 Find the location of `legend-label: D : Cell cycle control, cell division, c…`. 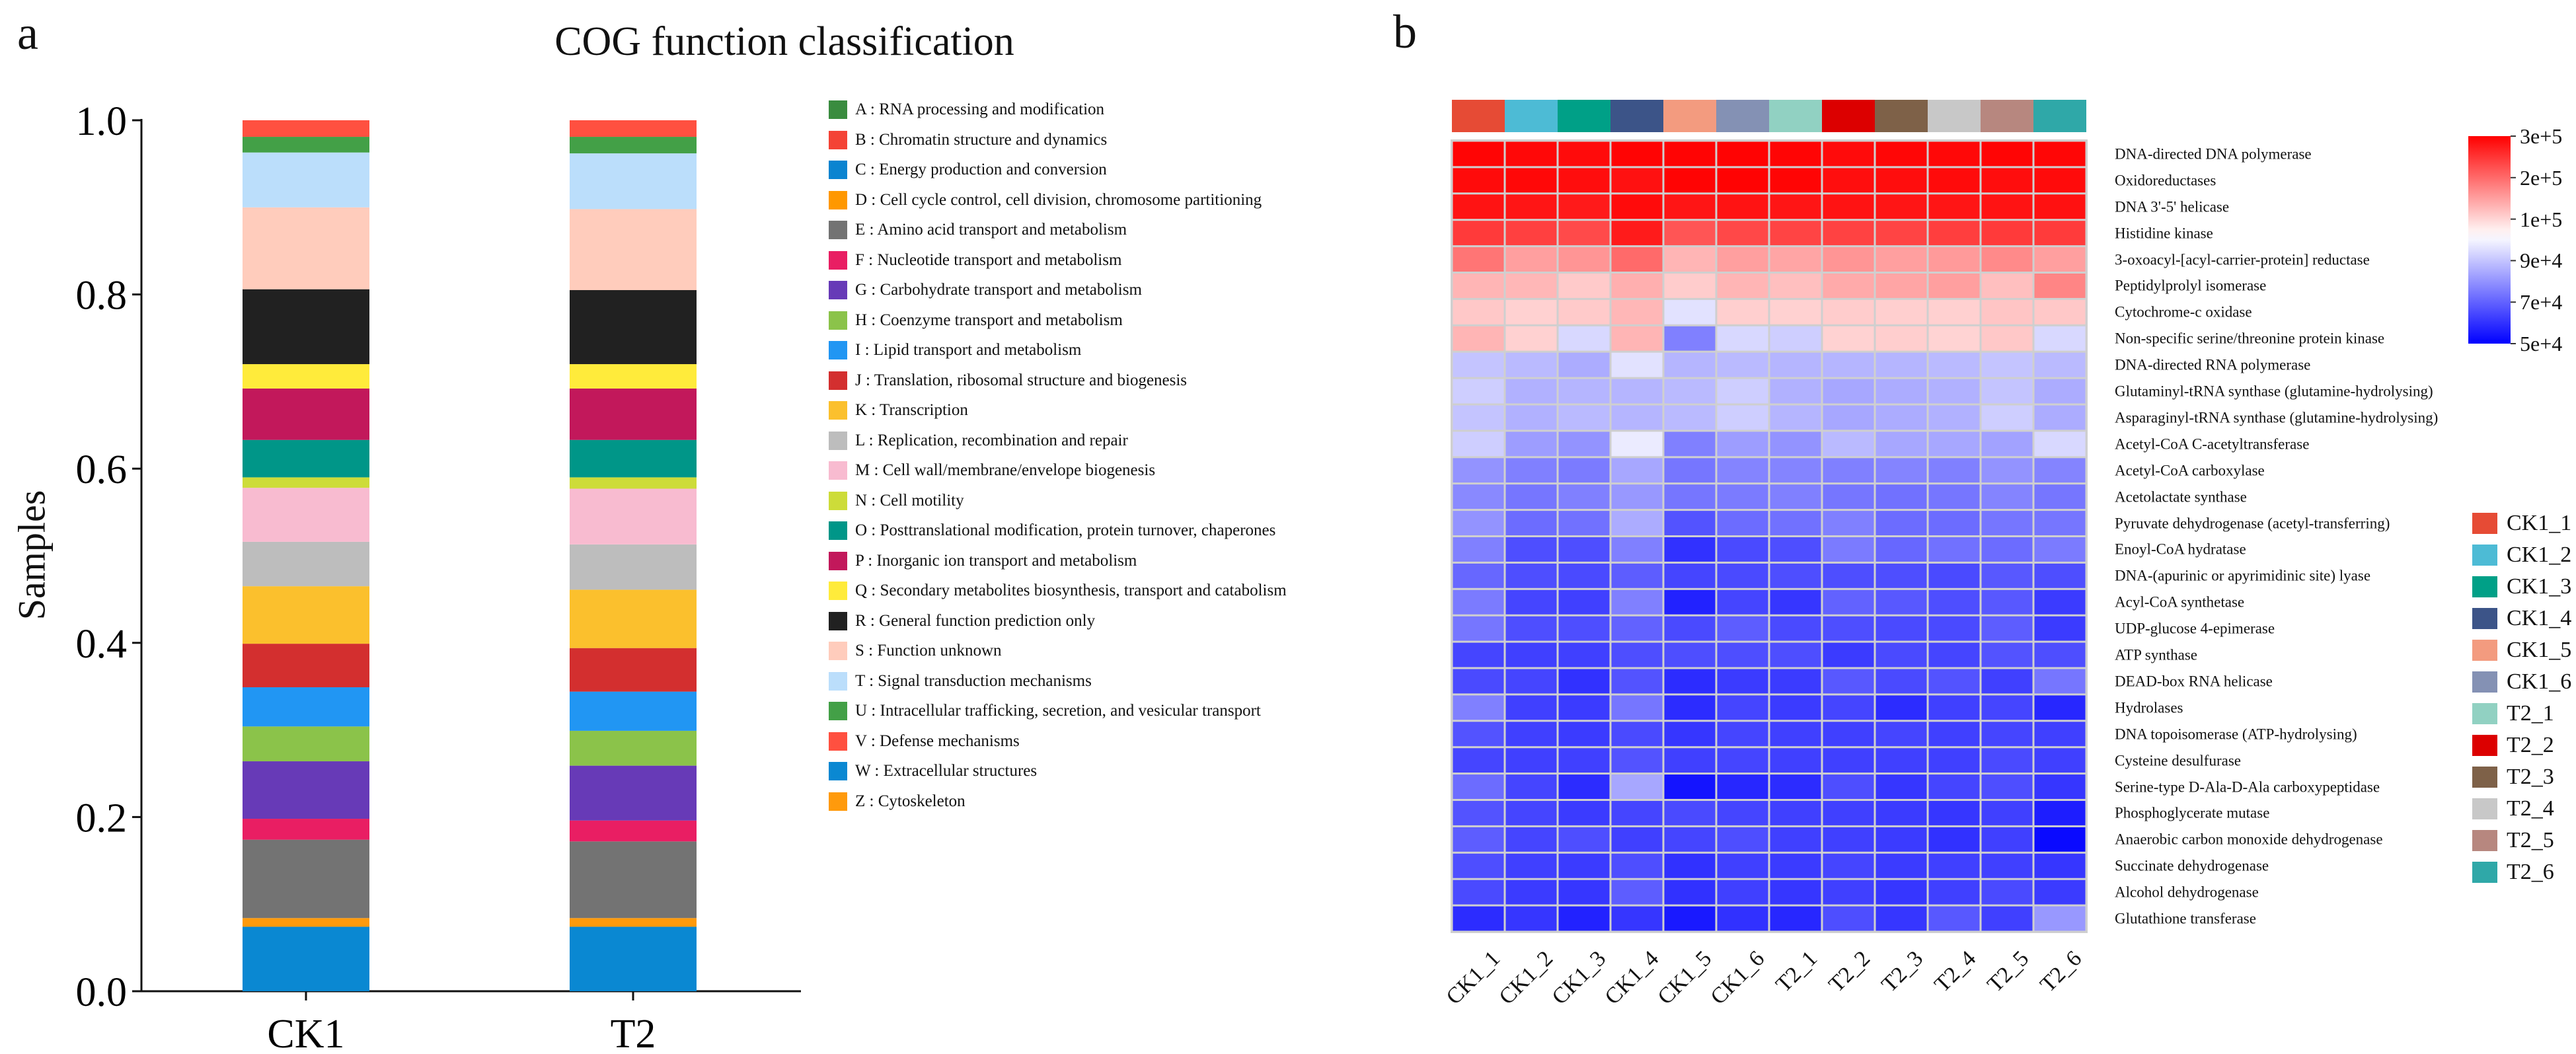

legend-label: D : Cell cycle control, cell division, c… is located at coordinates (1058, 199).